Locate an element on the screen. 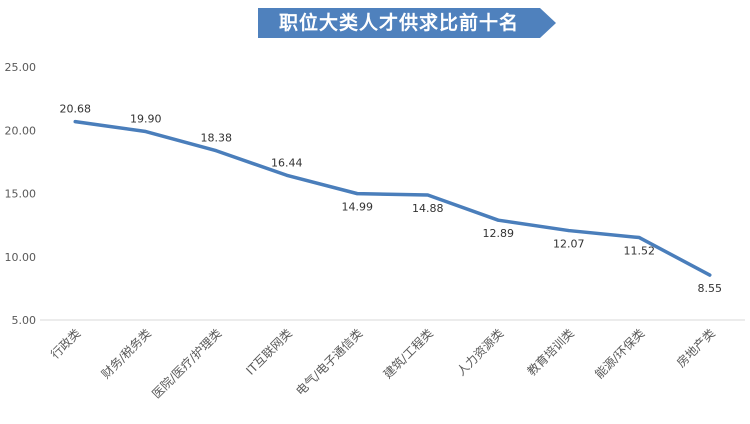 The image size is (750, 424). x-tick-label: 建筑/工程类 is located at coordinates (408, 354).